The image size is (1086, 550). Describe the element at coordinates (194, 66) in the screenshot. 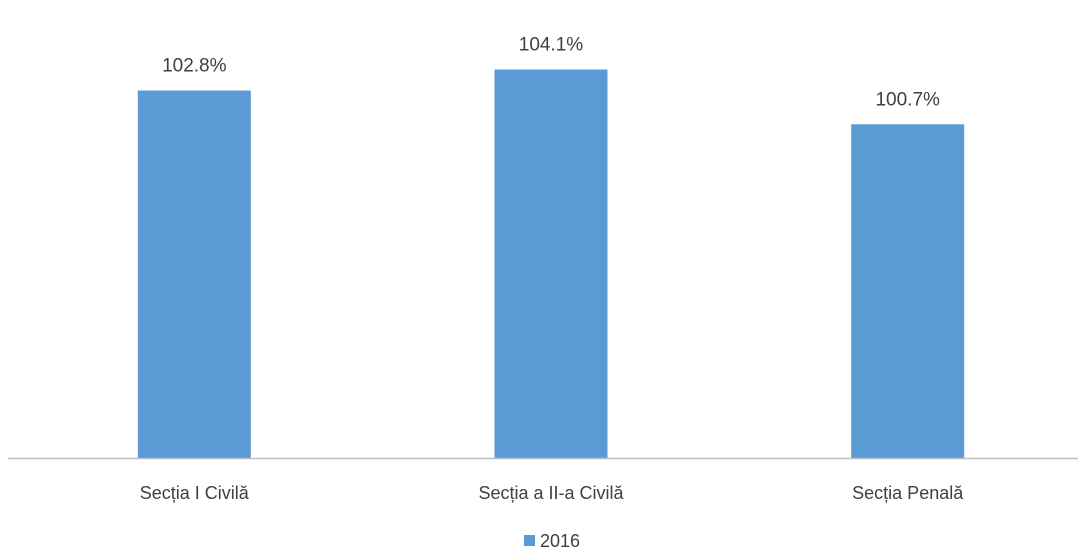

I see `data-label-1: 102.8%` at that location.